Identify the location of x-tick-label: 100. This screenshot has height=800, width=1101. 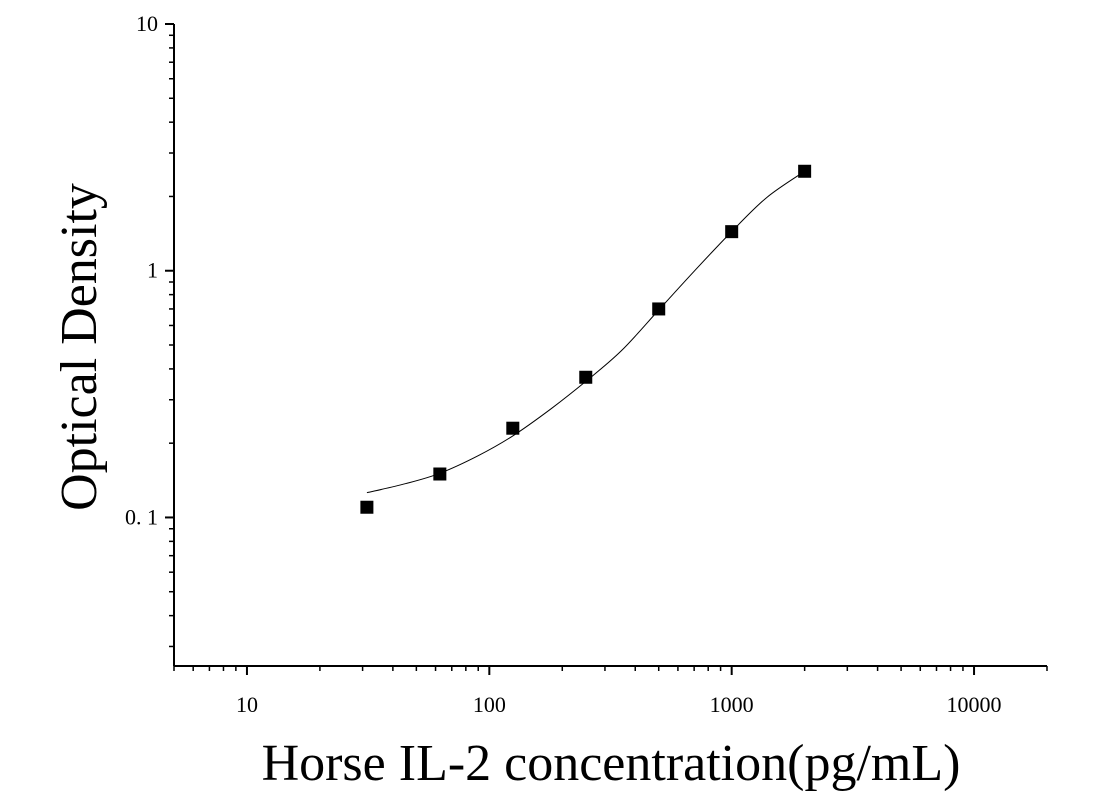
(489, 704).